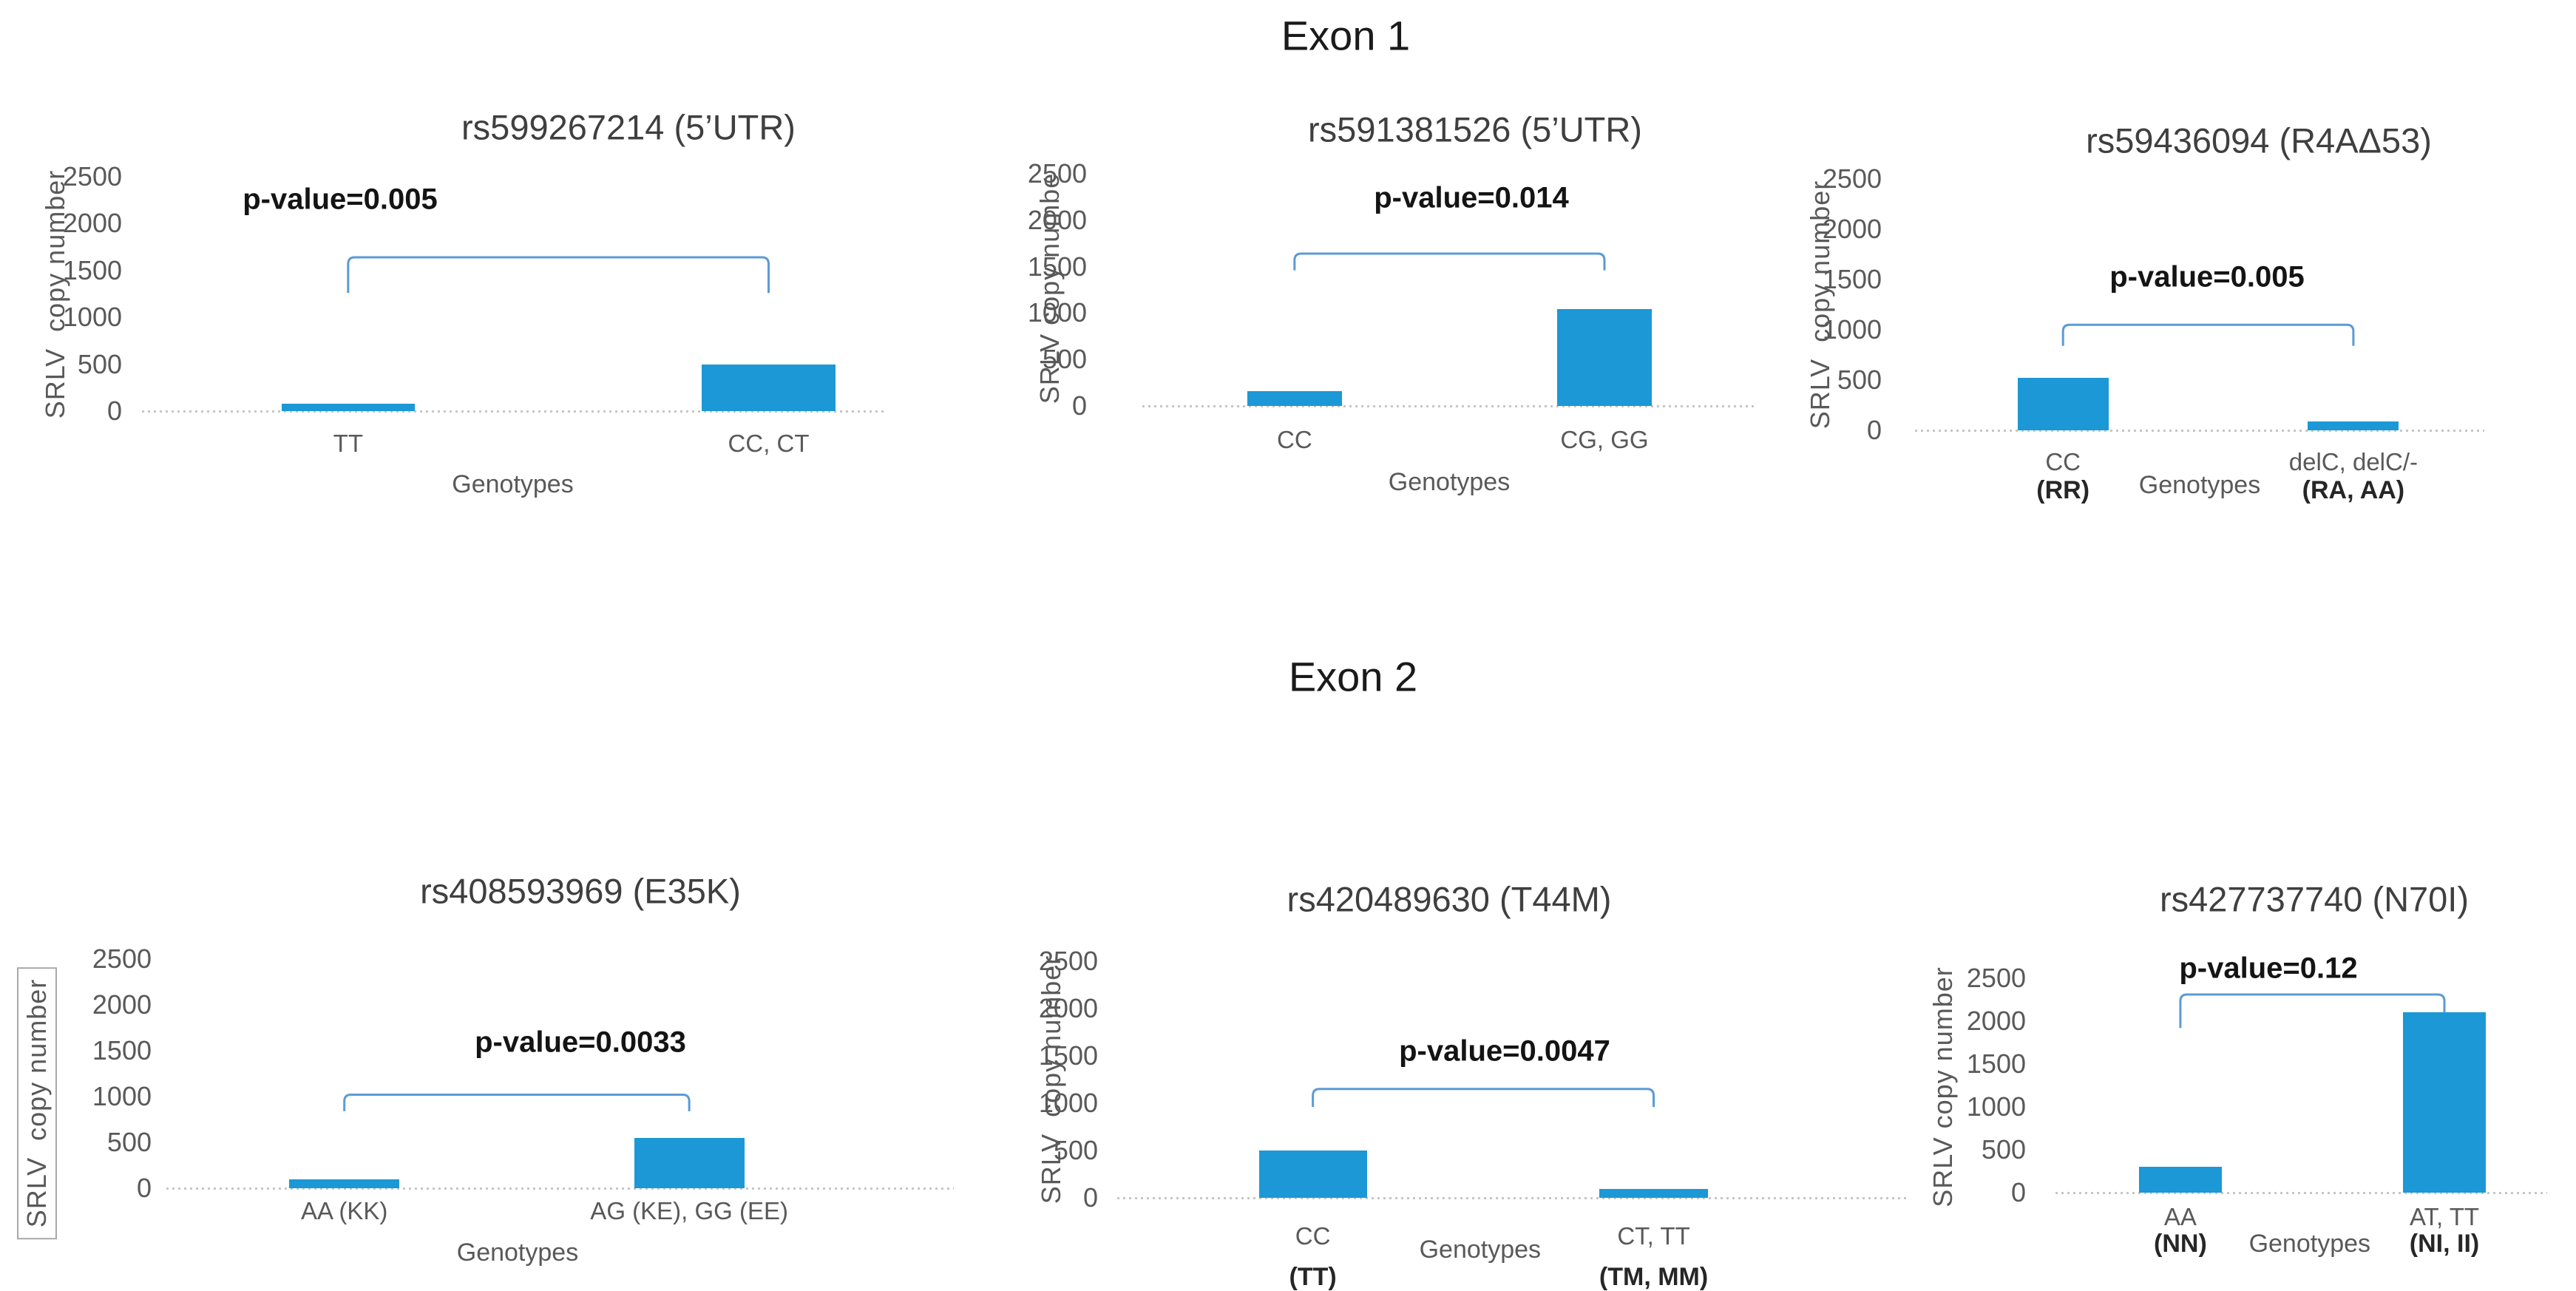 The height and width of the screenshot is (1291, 2576). What do you see at coordinates (2353, 490) in the screenshot?
I see `category-sublabel: (RA, AA)` at bounding box center [2353, 490].